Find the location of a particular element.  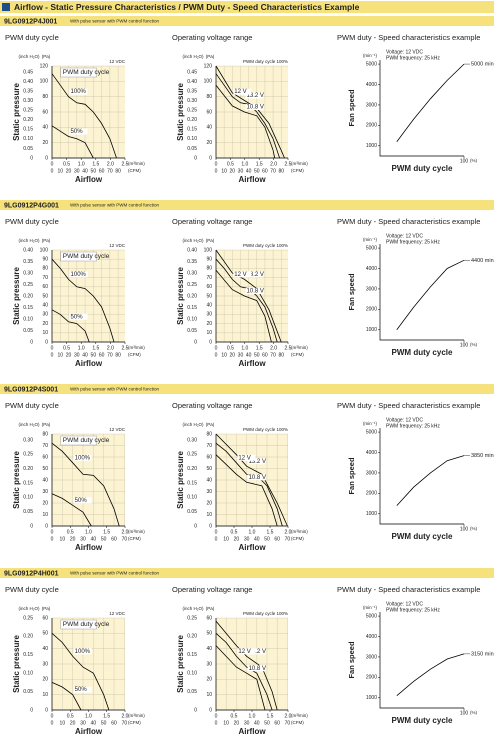

y-tick-label: 80 is located at coordinates (209, 97).